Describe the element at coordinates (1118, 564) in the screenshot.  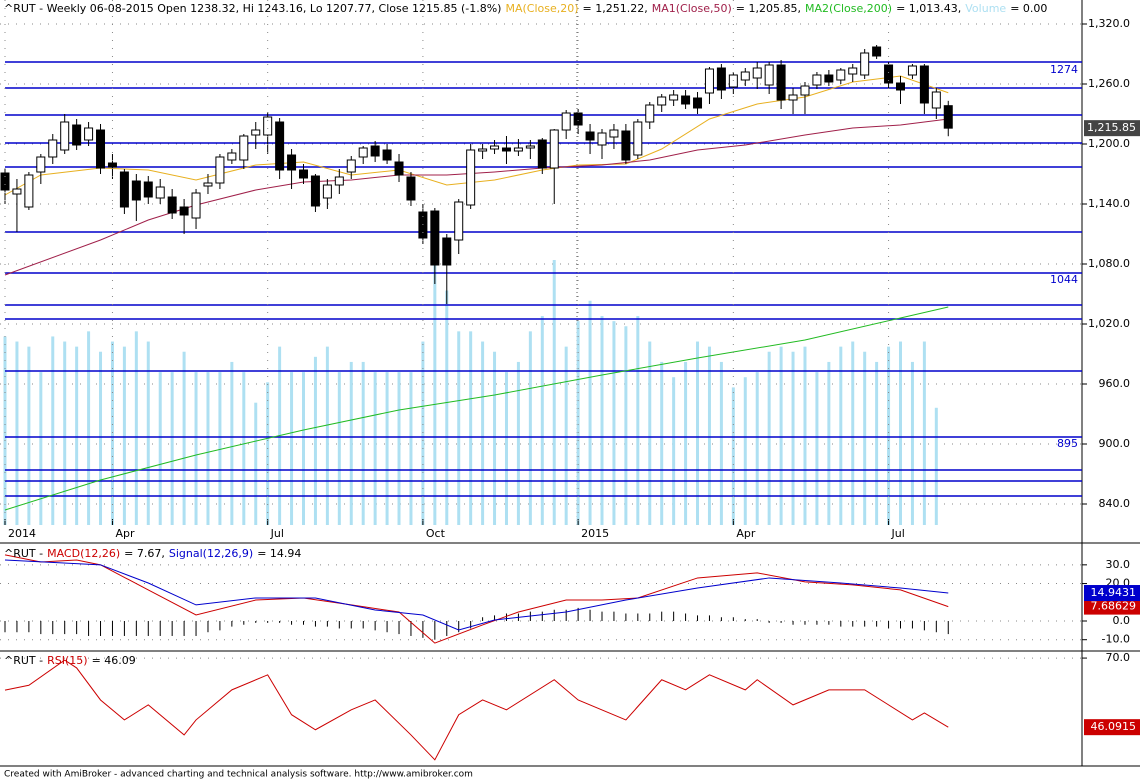
I see `y-tick-label: 30.0` at that location.